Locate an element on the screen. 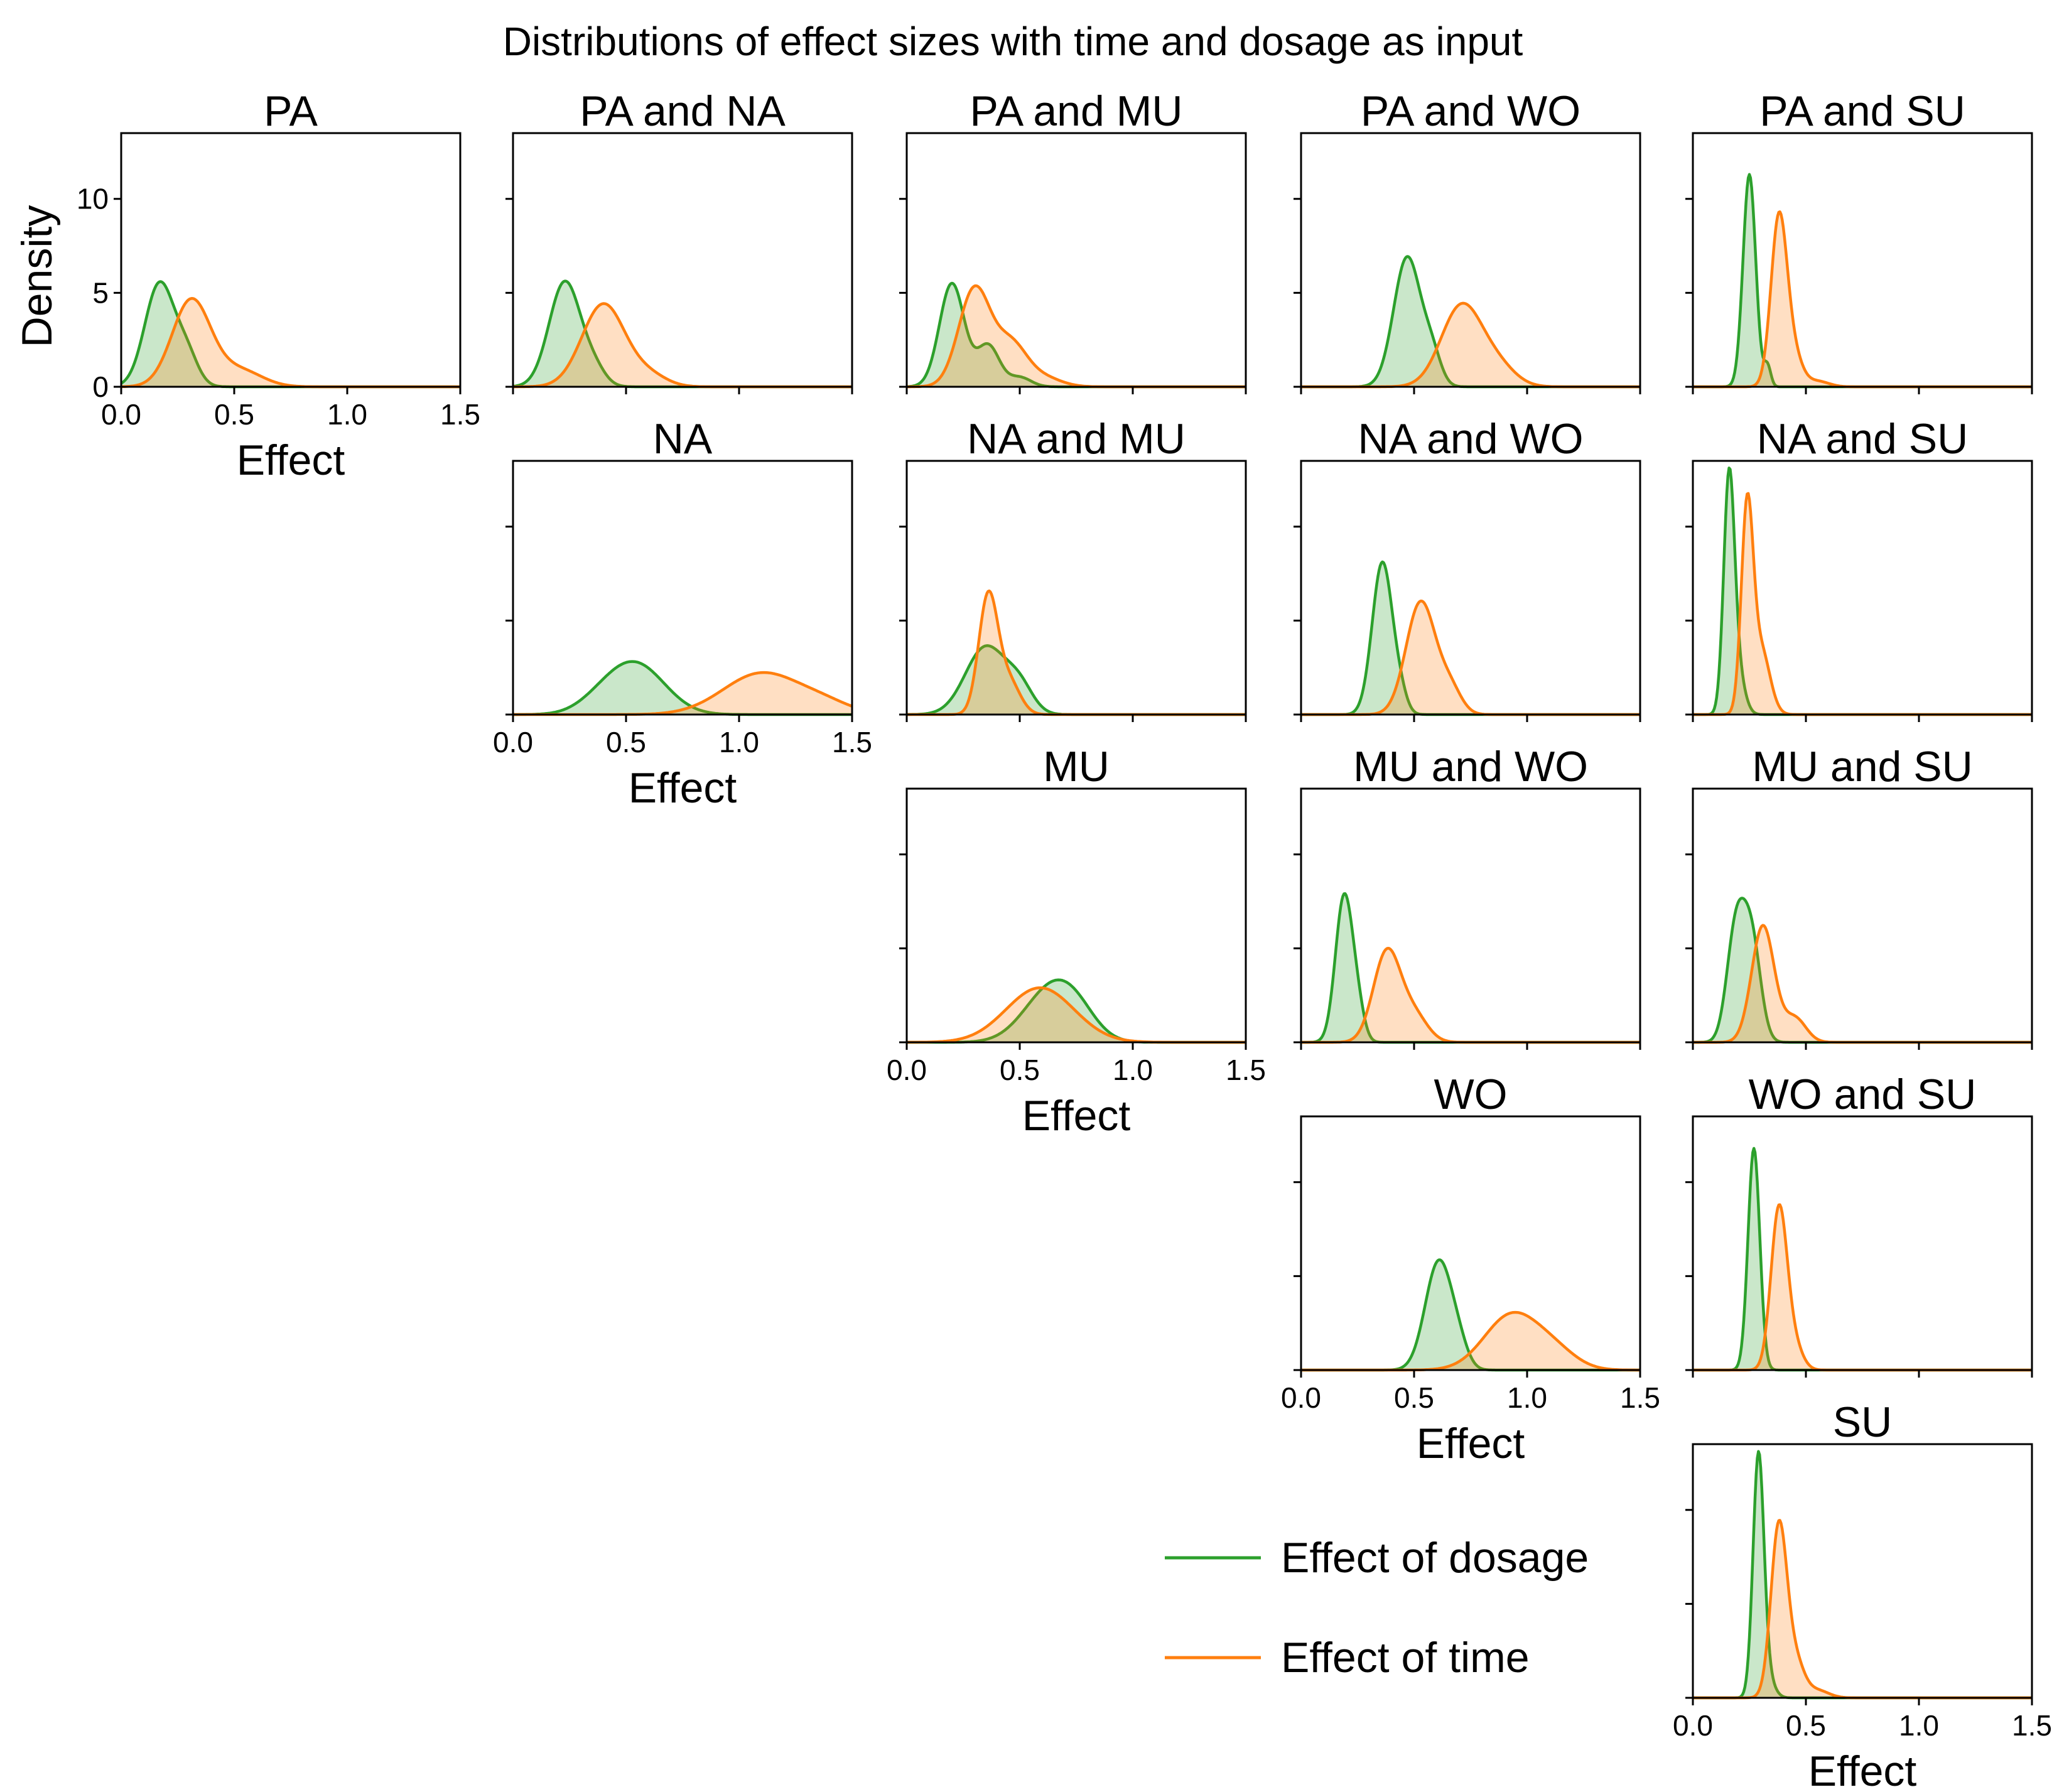 Image resolution: width=2069 pixels, height=1792 pixels. density-area-dosage-mu-and-su is located at coordinates (1863, 970).